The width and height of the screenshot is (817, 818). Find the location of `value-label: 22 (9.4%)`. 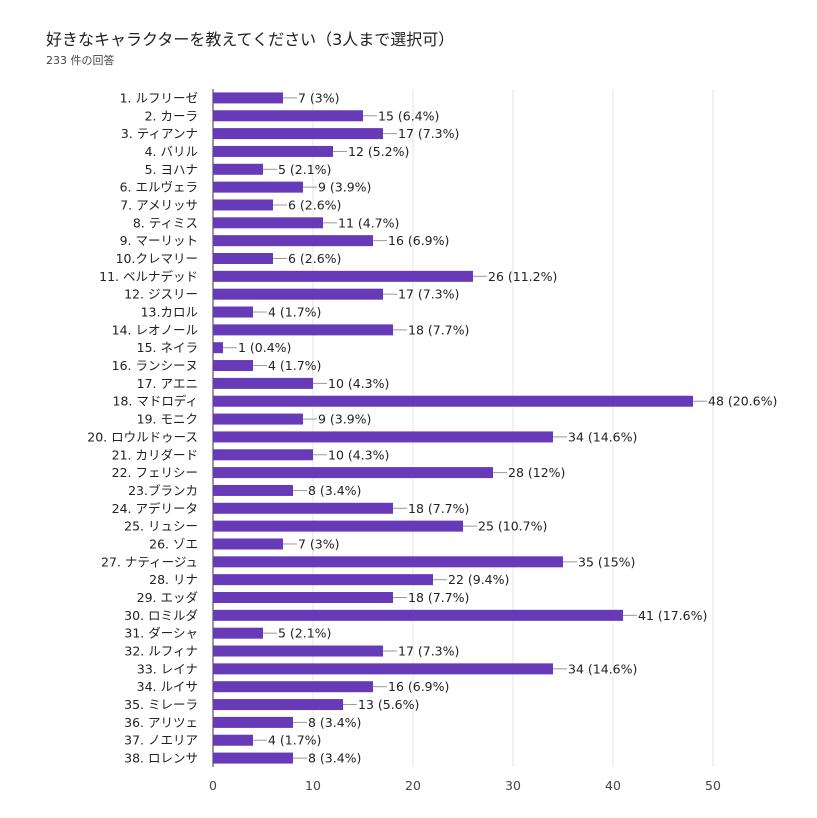

value-label: 22 (9.4%) is located at coordinates (478, 579).